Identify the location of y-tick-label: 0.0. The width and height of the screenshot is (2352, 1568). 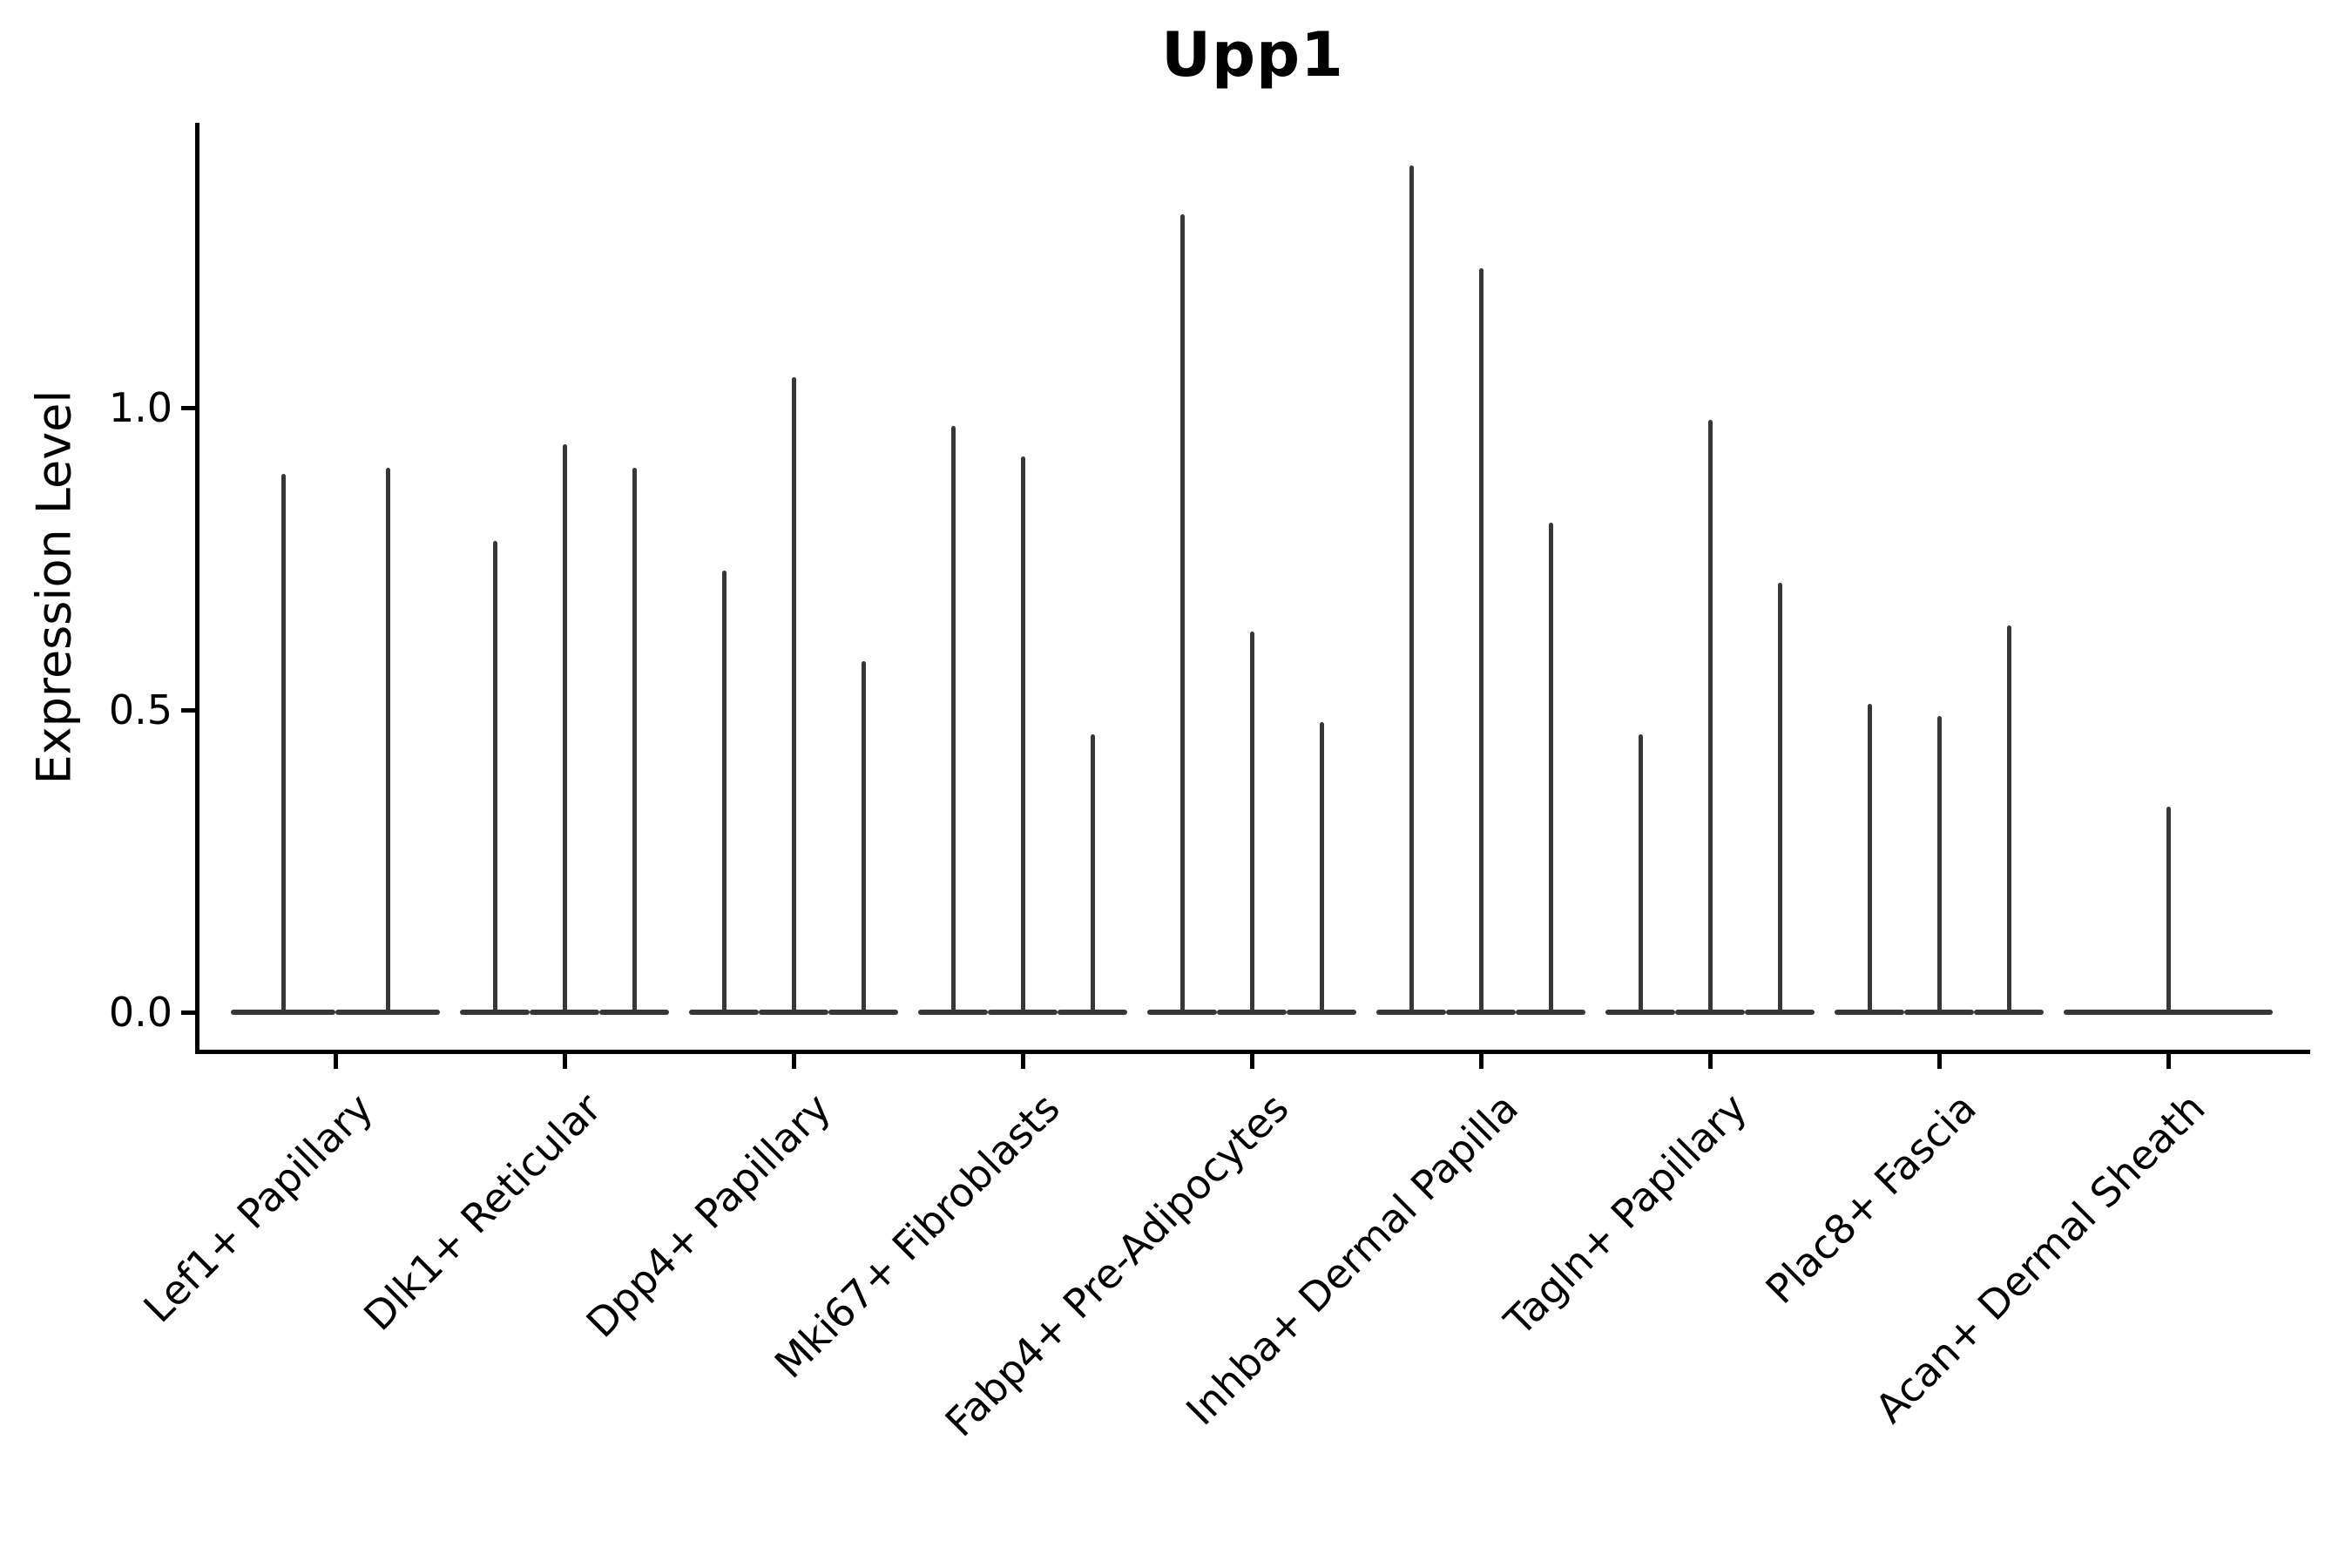
(140, 1013).